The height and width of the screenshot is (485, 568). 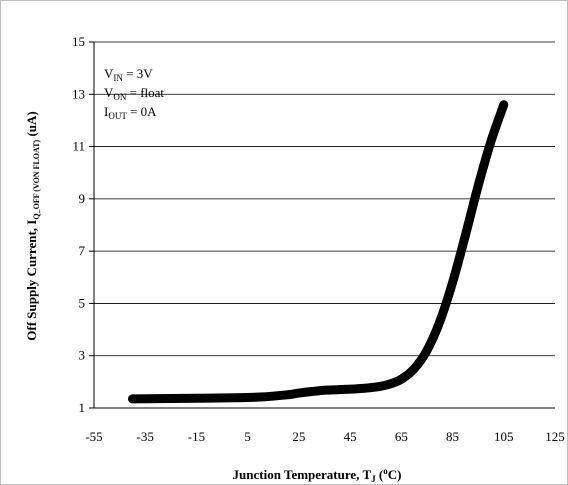 What do you see at coordinates (317, 475) in the screenshot?
I see `x-axis-label: Junction Temperature, TJ (oC)` at bounding box center [317, 475].